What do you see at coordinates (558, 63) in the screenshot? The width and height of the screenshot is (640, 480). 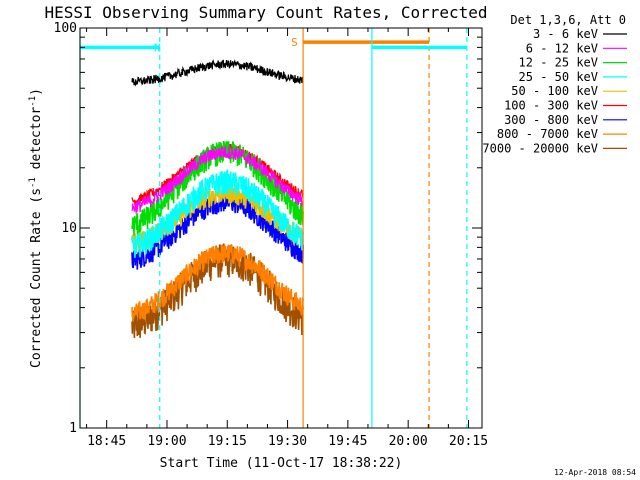 I see `legend-entry-3-label: 12 - 25 keV` at bounding box center [558, 63].